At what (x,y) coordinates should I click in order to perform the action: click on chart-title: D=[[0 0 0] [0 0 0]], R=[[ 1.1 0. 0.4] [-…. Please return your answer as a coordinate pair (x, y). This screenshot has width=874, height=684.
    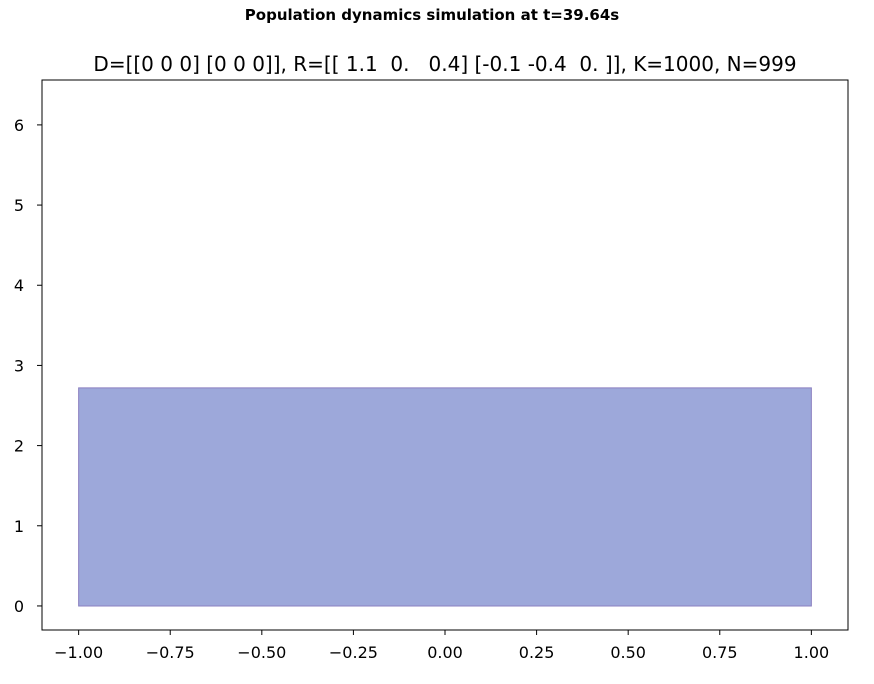
    Looking at the image, I should click on (444, 64).